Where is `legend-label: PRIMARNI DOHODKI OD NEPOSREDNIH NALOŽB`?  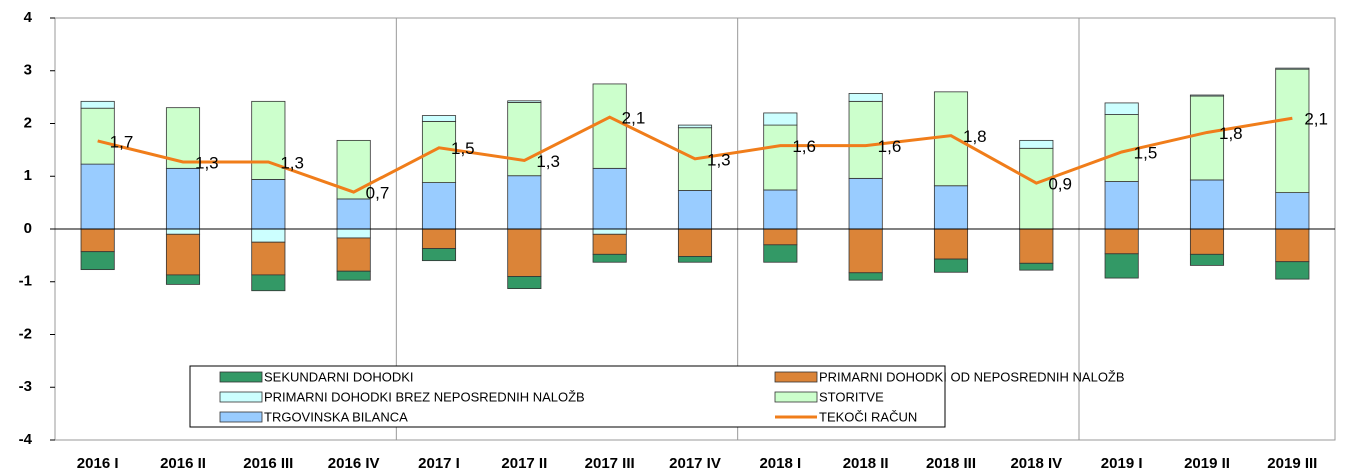 legend-label: PRIMARNI DOHODKI OD NEPOSREDNIH NALOŽB is located at coordinates (972, 376).